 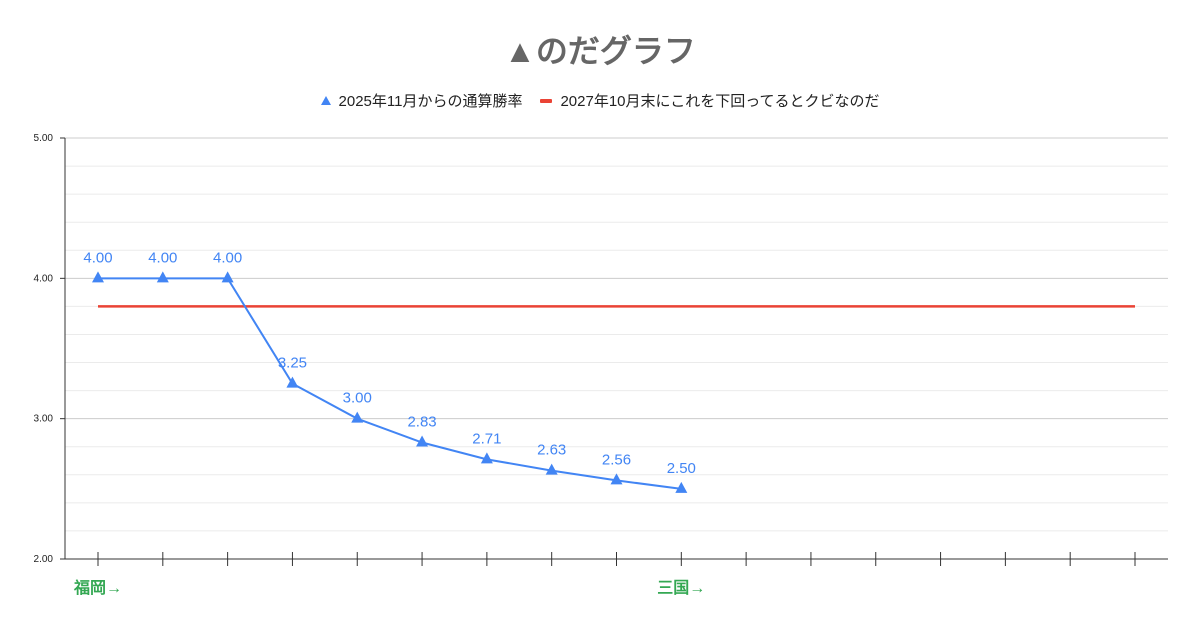 I want to click on legend-item-threshold: 2027年10月末にこれを下回ってるとクビなのだ, so click(x=709, y=100).